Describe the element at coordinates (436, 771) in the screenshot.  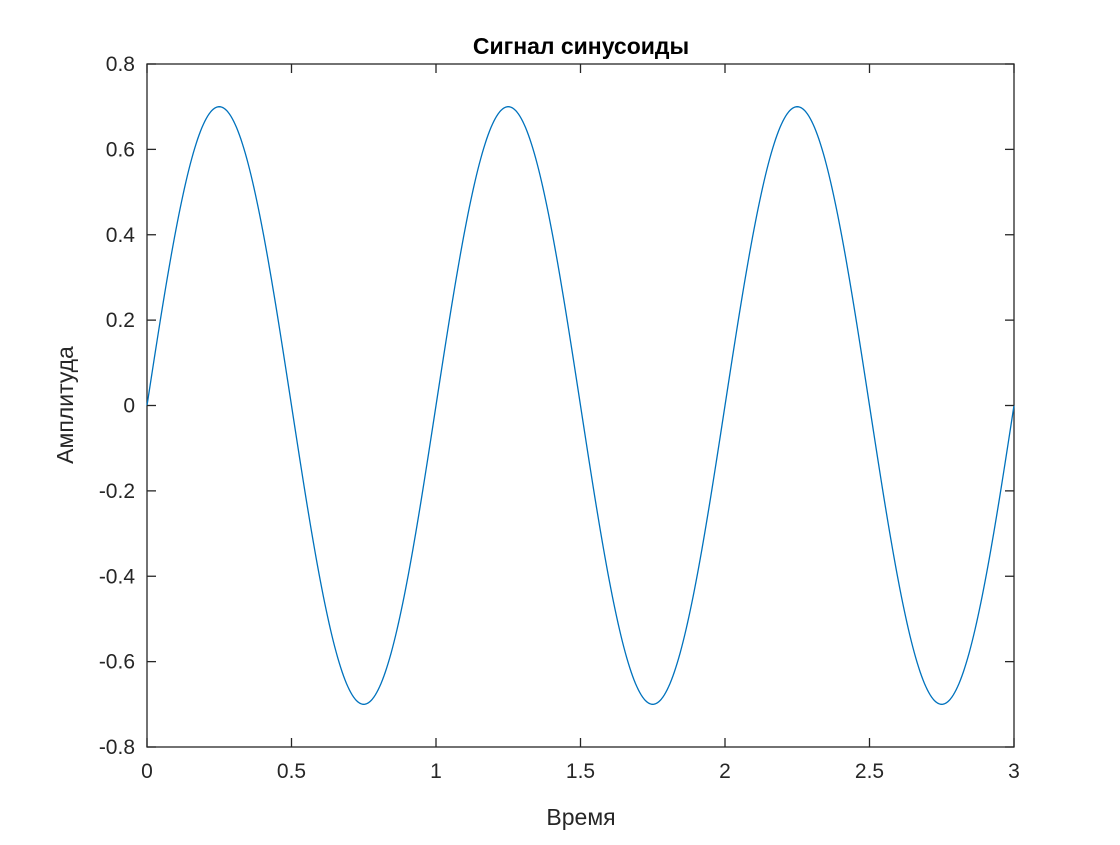
I see `x-tick-label: 1` at that location.